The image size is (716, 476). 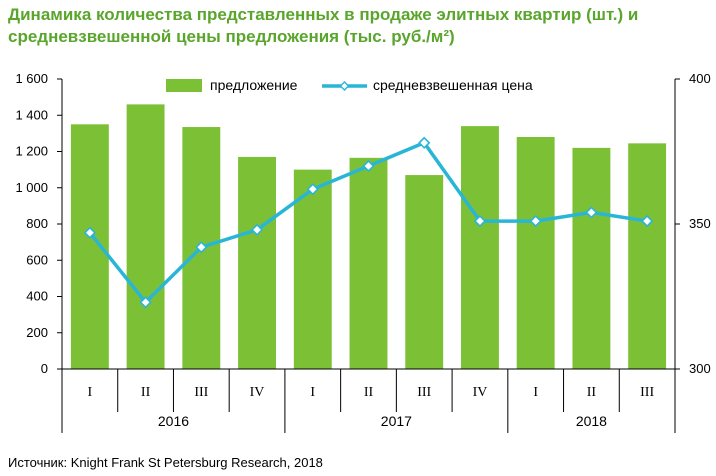 What do you see at coordinates (37, 332) in the screenshot?
I see `left-tick-label: 200` at bounding box center [37, 332].